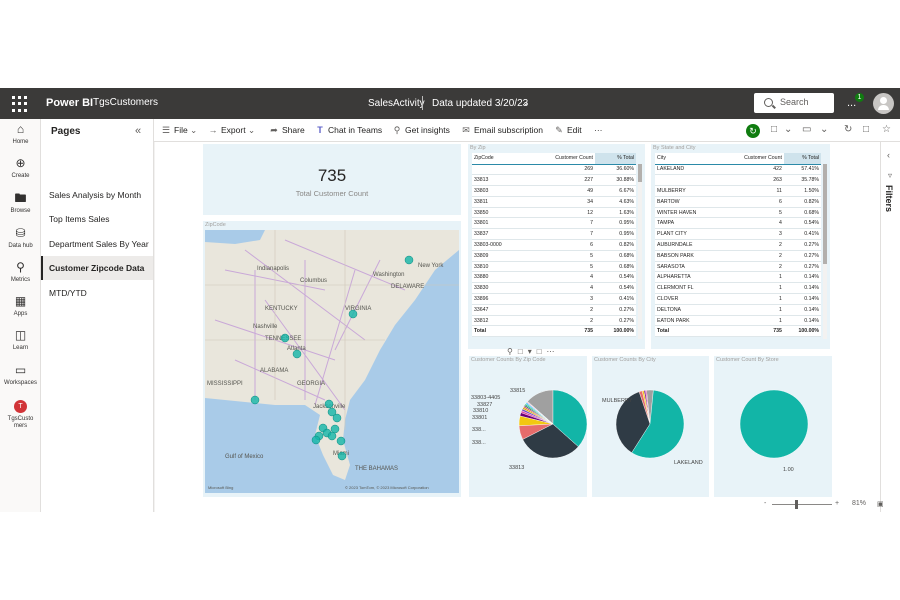  I want to click on visual-header-icons: ⚲□▾□⋯, so click(533, 351).